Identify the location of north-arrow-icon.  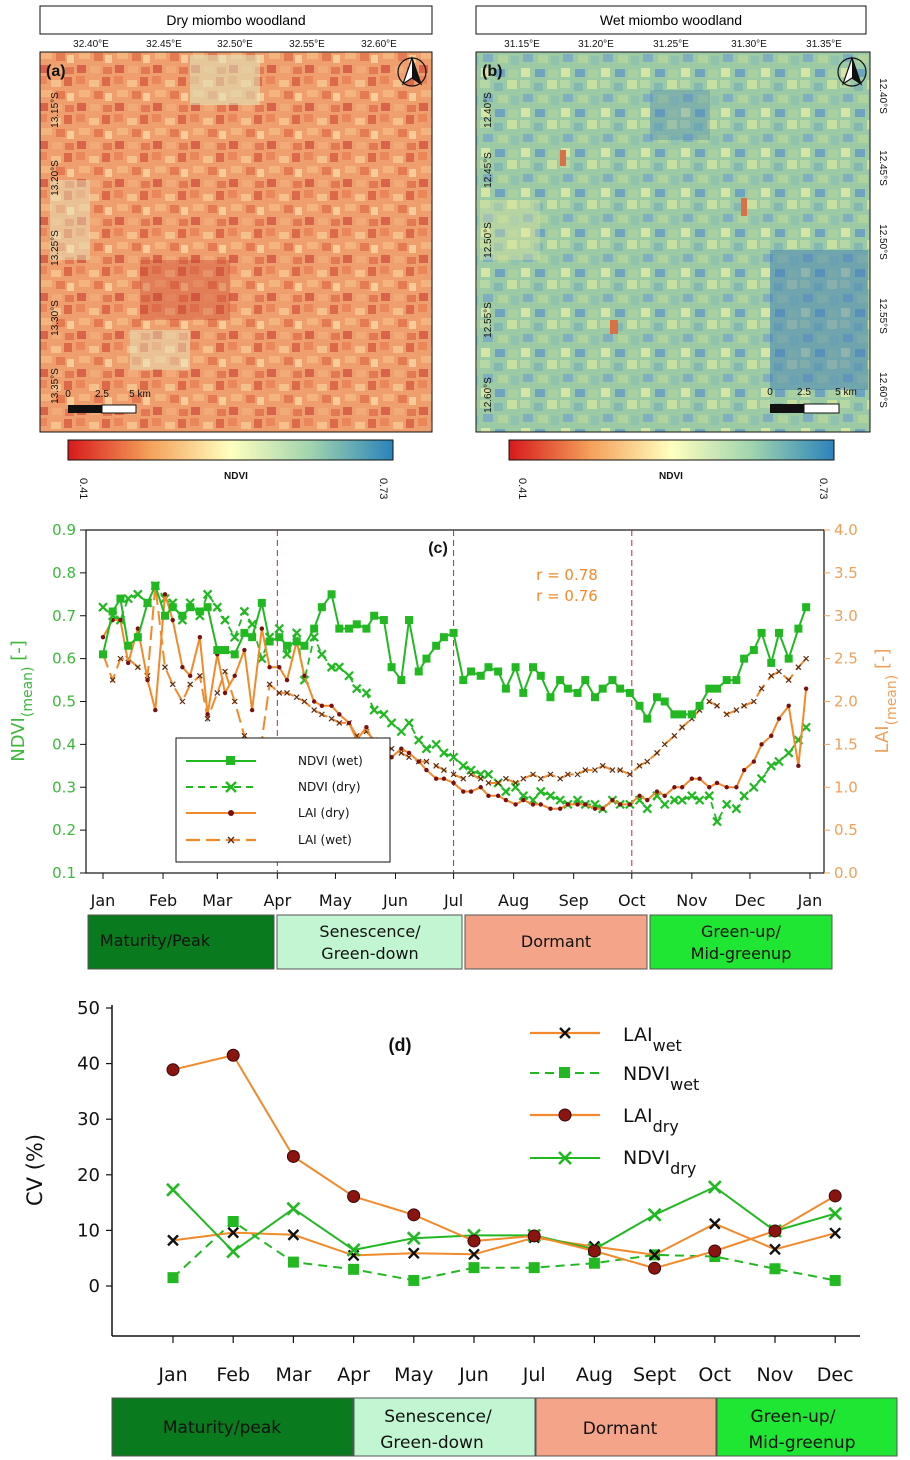
(852, 71).